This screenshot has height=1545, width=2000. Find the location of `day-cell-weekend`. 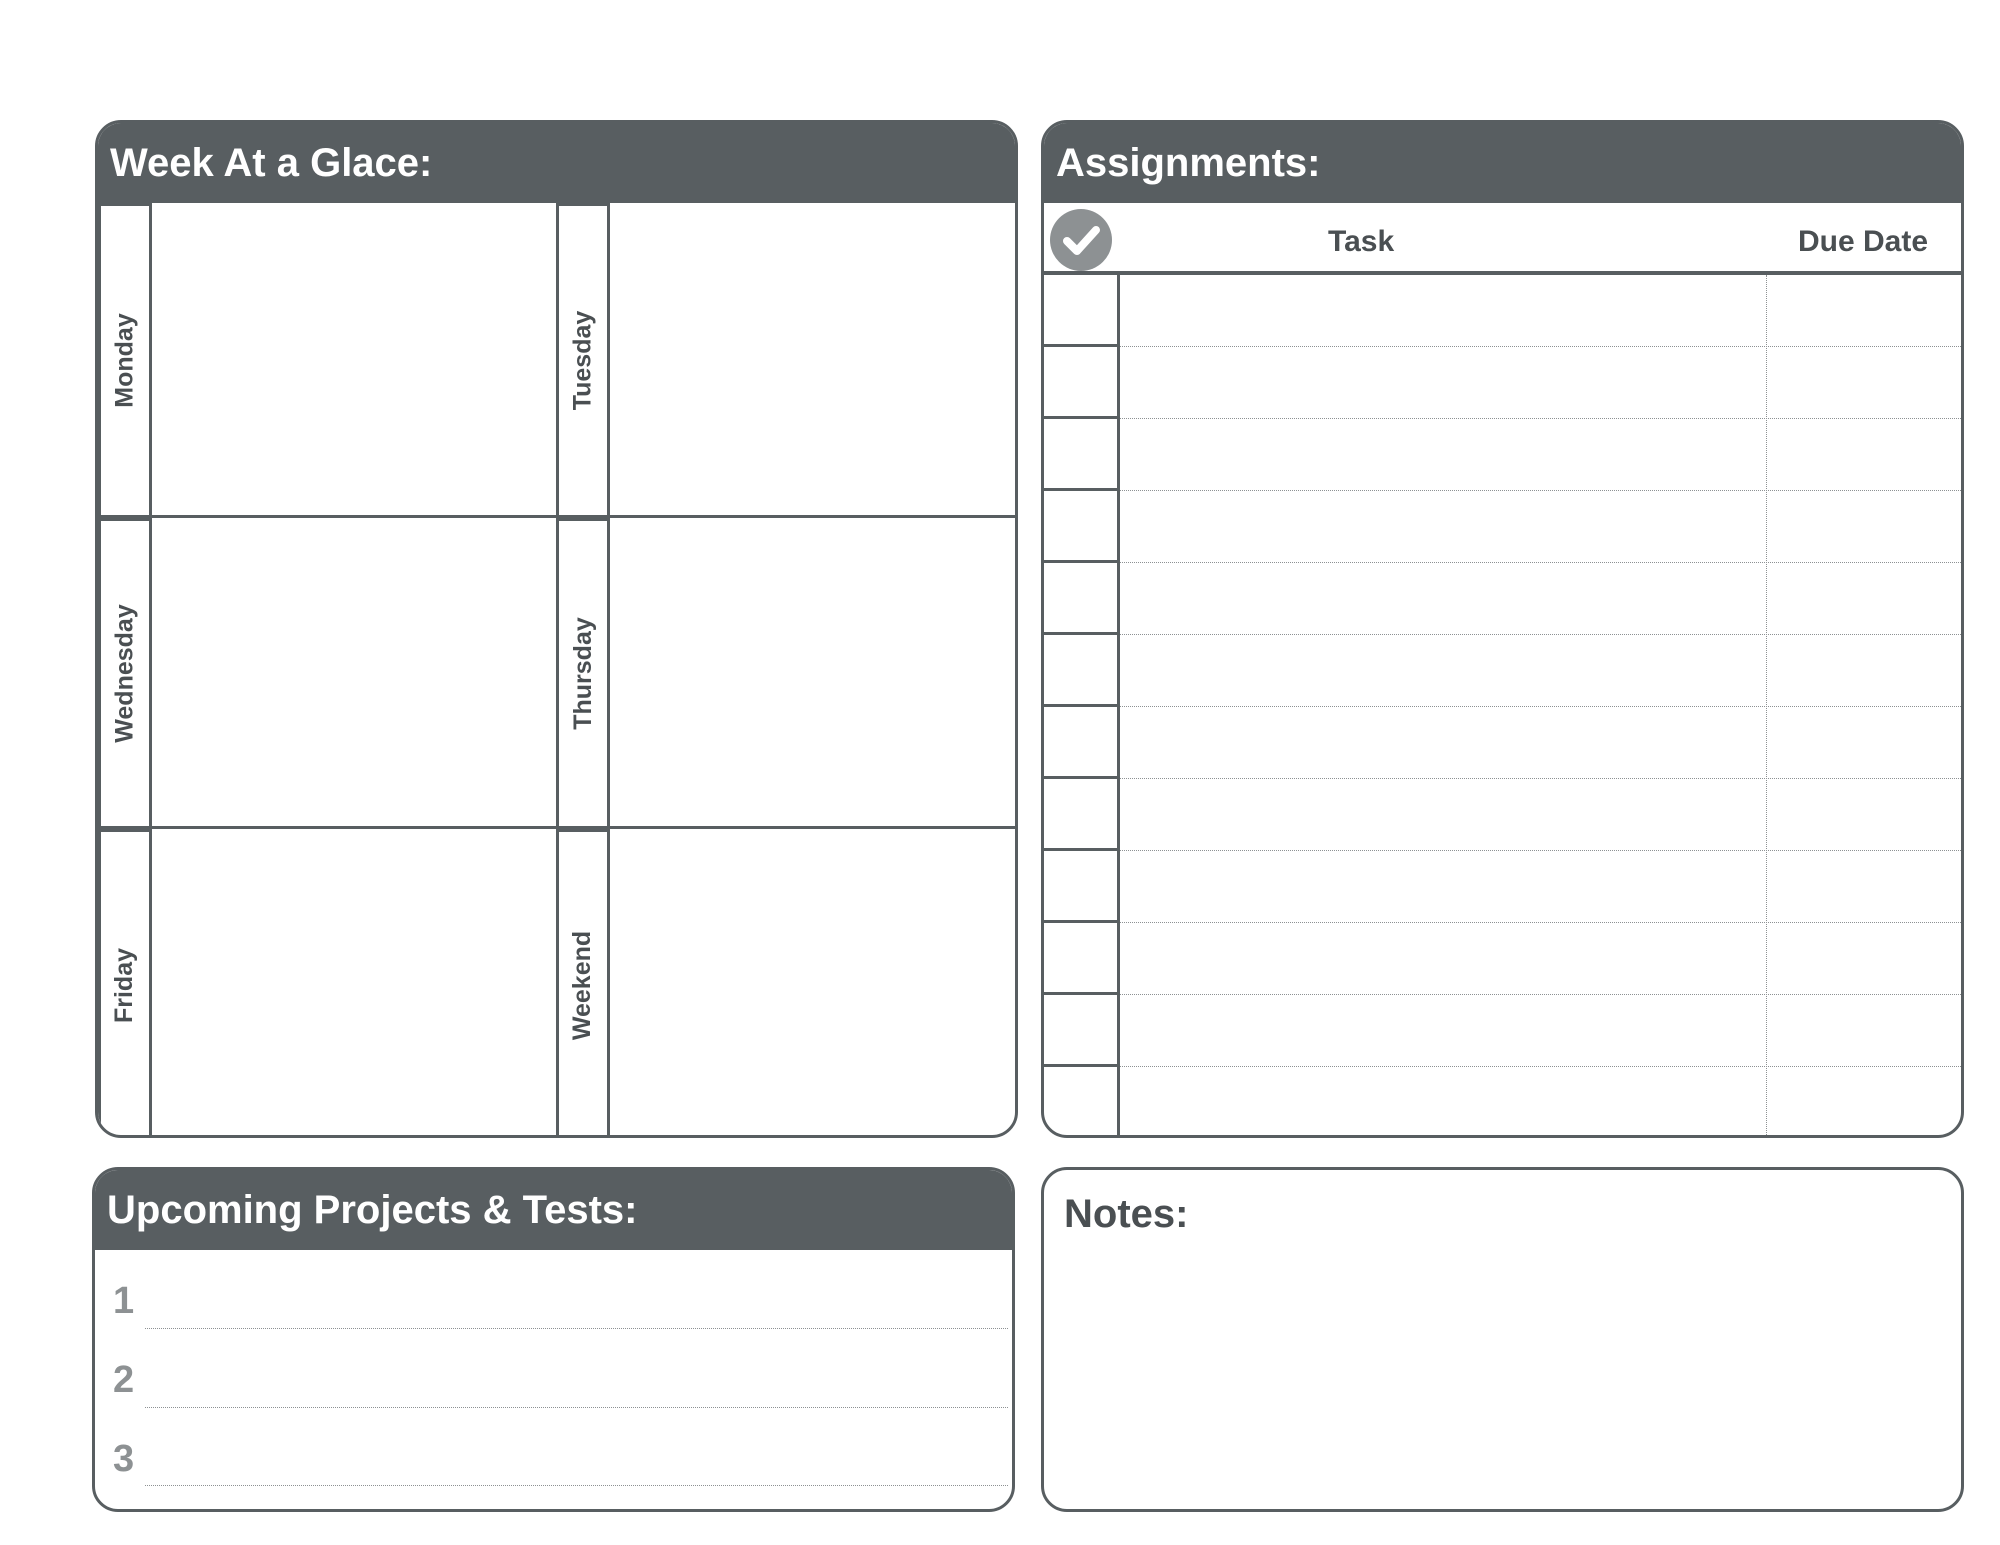

day-cell-weekend is located at coordinates (812, 982).